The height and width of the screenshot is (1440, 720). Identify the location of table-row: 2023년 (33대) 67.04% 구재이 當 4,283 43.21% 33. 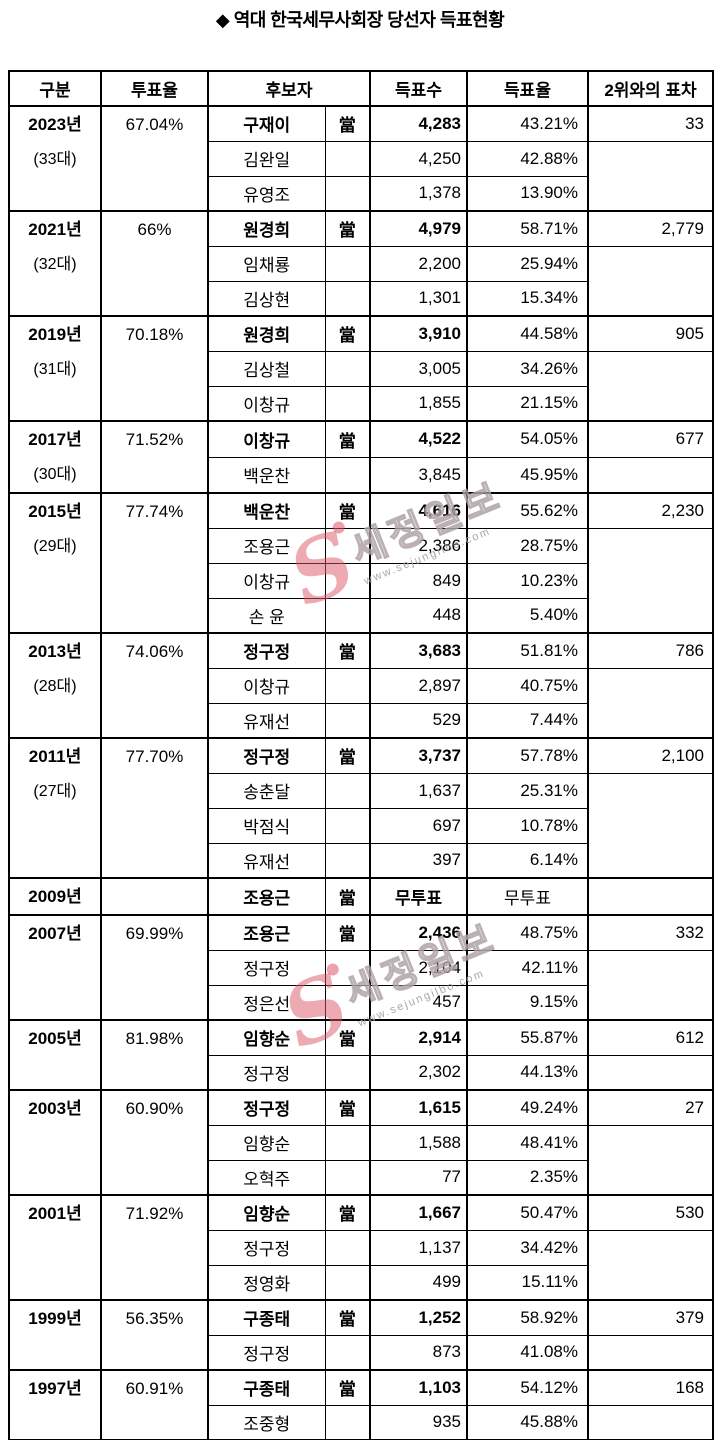
(361, 158).